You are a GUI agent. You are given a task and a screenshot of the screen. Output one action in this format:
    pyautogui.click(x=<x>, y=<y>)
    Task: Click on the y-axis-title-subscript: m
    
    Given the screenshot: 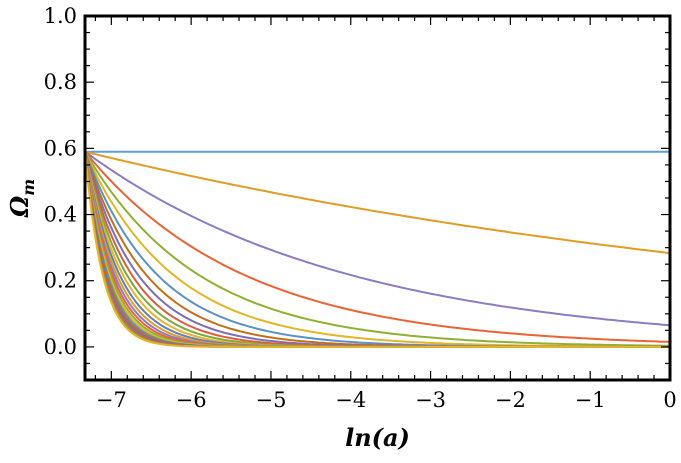 What is the action you would take?
    pyautogui.click(x=28, y=187)
    